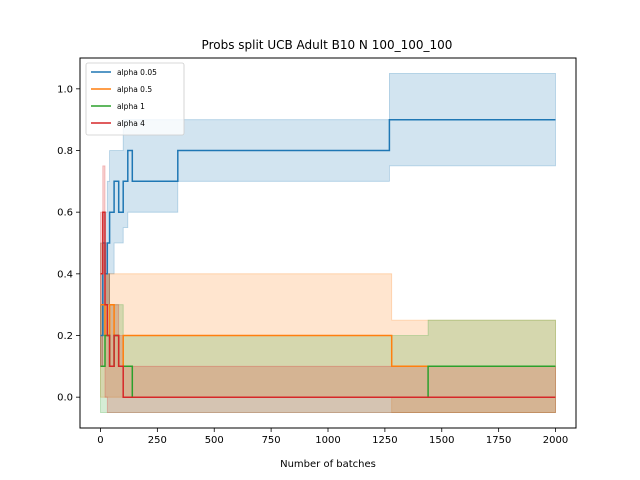 The width and height of the screenshot is (640, 480). I want to click on x-tick-label: 750, so click(271, 440).